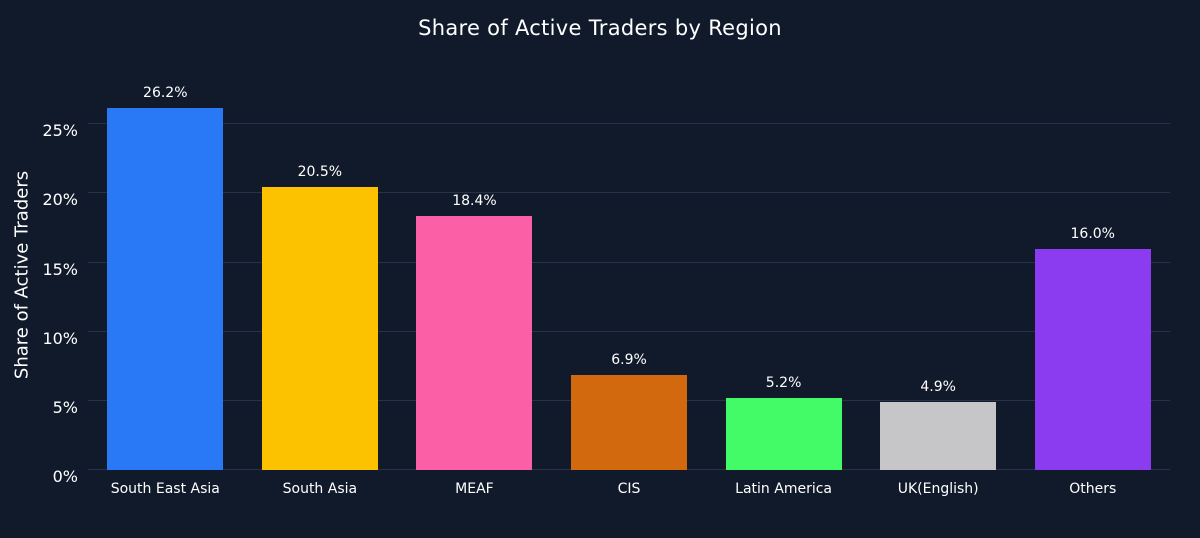 This screenshot has width=1200, height=538. I want to click on bar-group-cis: 6.9% CIS, so click(629, 288).